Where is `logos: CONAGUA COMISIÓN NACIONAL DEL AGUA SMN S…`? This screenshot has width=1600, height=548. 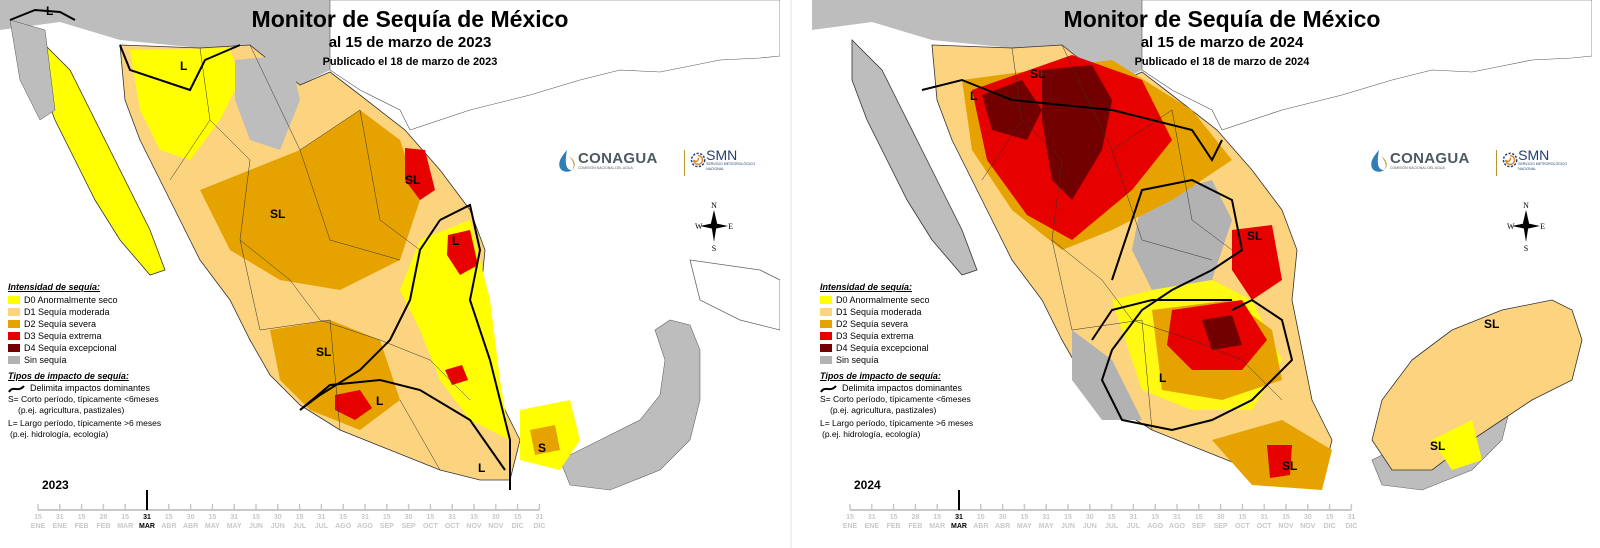 logos: CONAGUA COMISIÓN NACIONAL DEL AGUA SMN S… is located at coordinates (656, 163).